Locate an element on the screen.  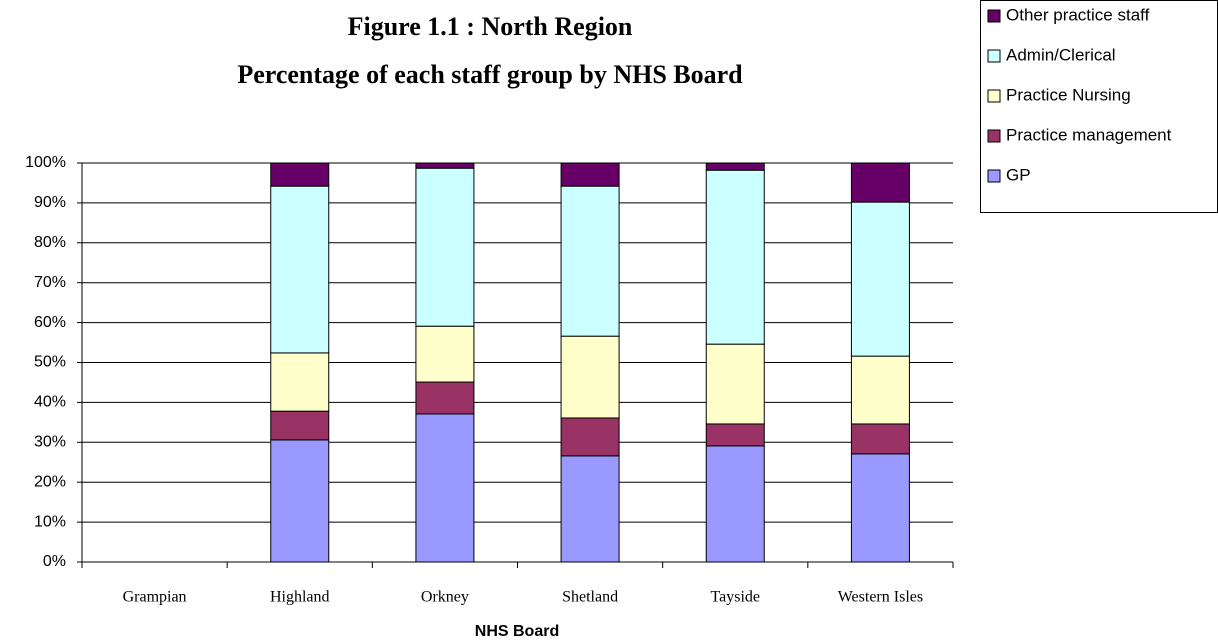
y-tick-label: 0% is located at coordinates (54, 561).